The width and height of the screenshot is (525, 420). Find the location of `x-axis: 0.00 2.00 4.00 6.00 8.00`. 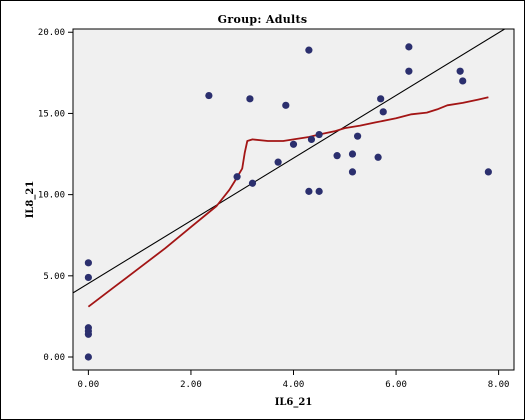

x-axis: 0.00 2.00 4.00 6.00 8.00 is located at coordinates (294, 380).